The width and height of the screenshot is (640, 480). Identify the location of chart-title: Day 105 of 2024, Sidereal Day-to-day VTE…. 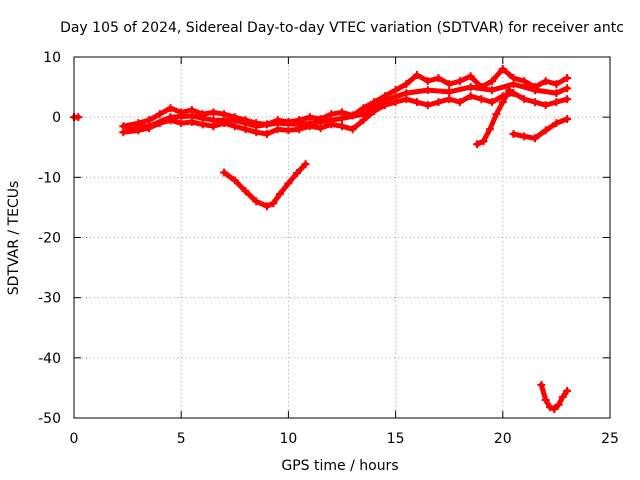
(342, 28).